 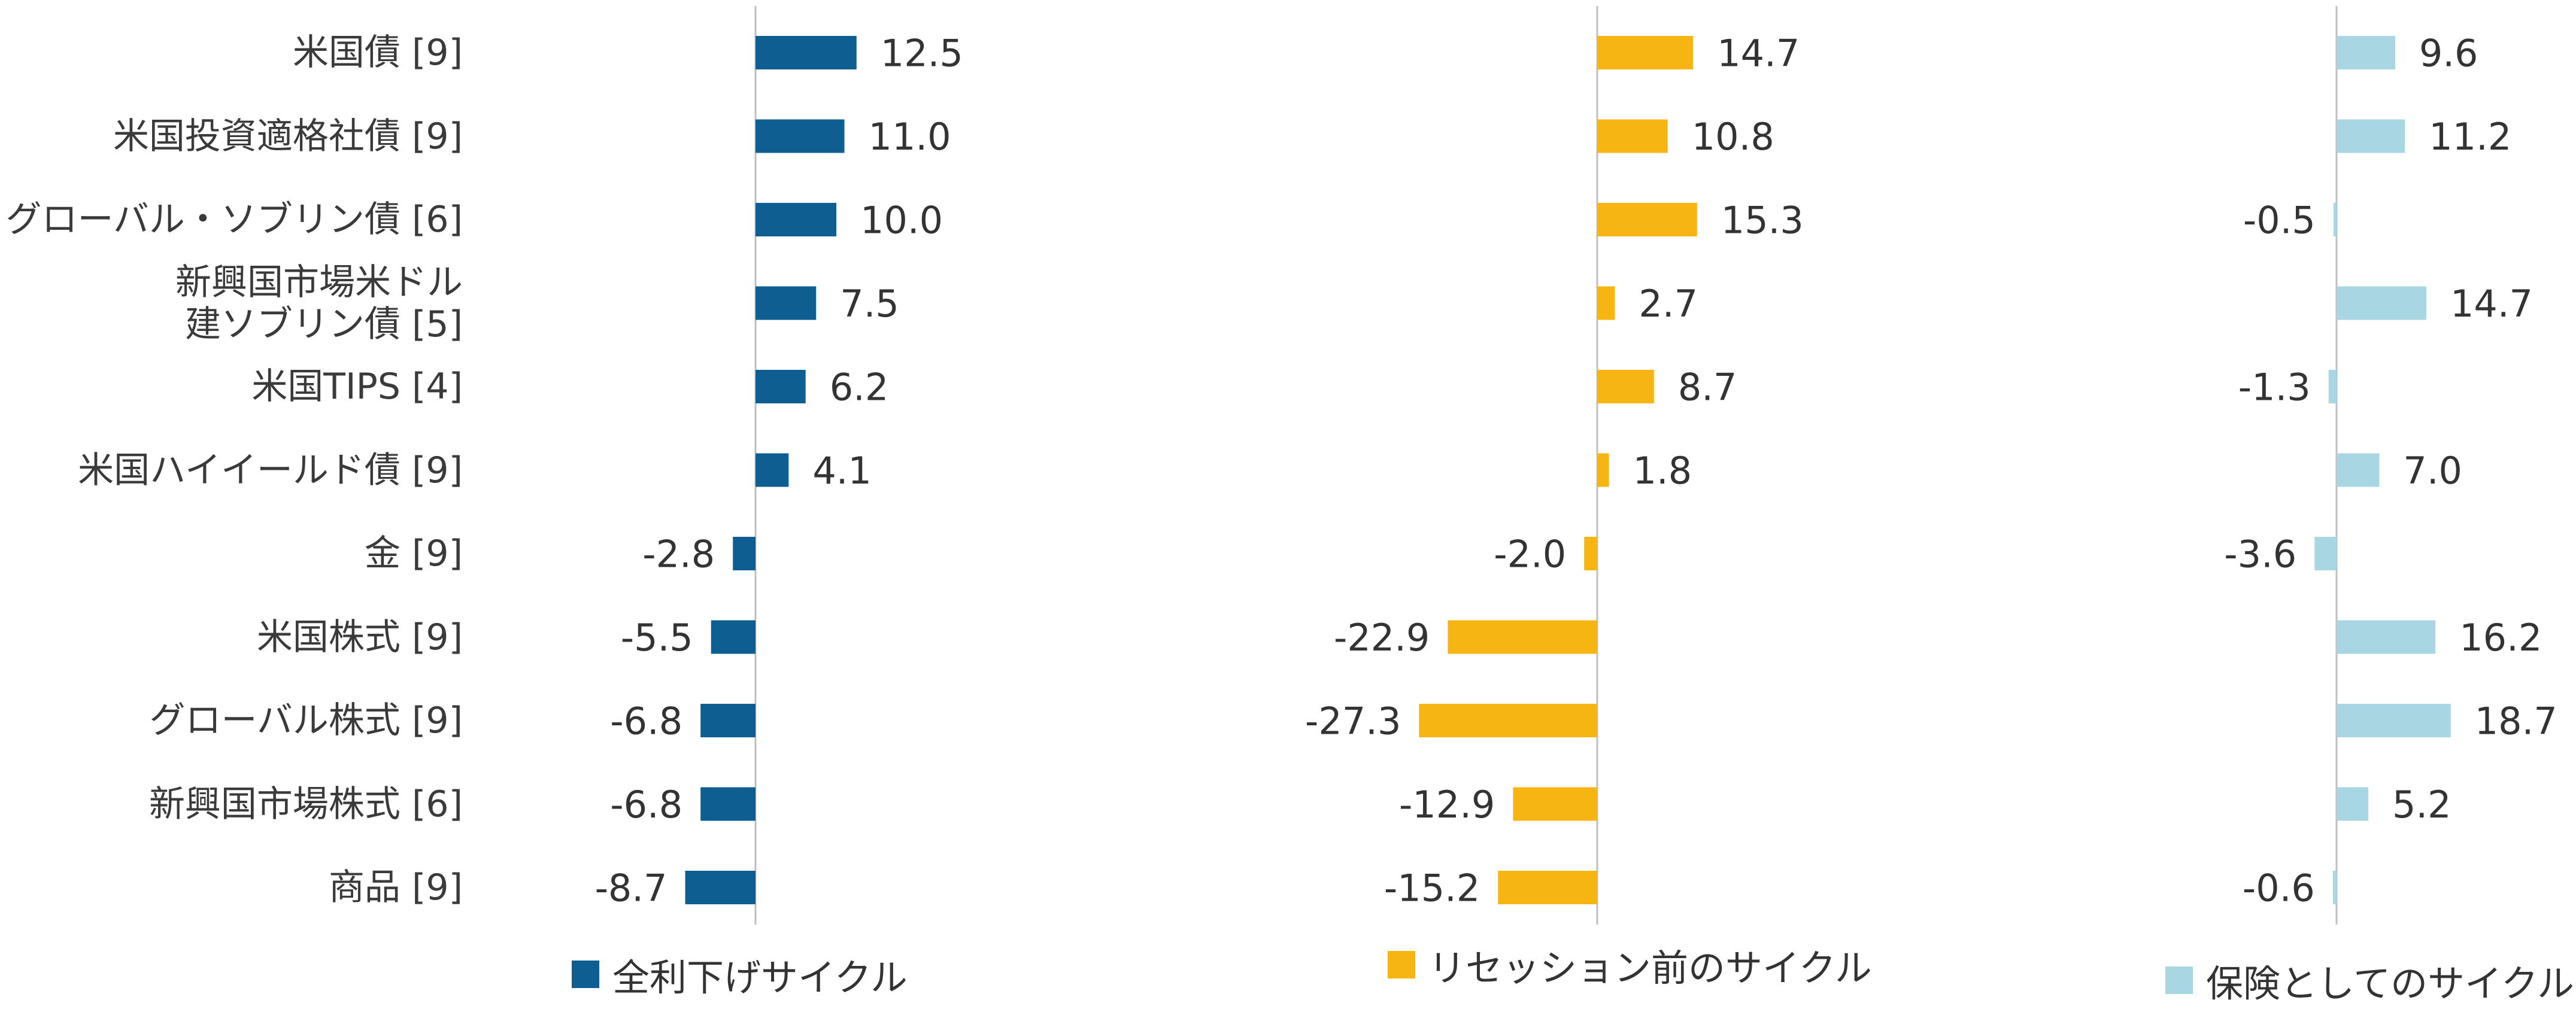 What do you see at coordinates (2448, 53) in the screenshot?
I see `data-label: 9.6` at bounding box center [2448, 53].